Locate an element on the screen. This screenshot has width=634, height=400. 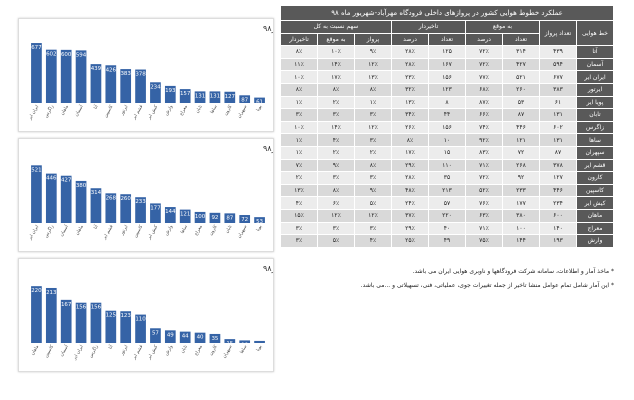
value-label: 439 is located at coordinates (96, 69).